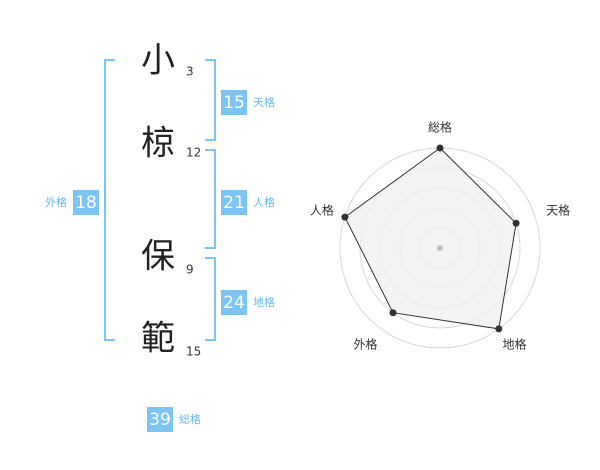 The width and height of the screenshot is (600, 470). I want to click on center-dot, so click(440, 248).